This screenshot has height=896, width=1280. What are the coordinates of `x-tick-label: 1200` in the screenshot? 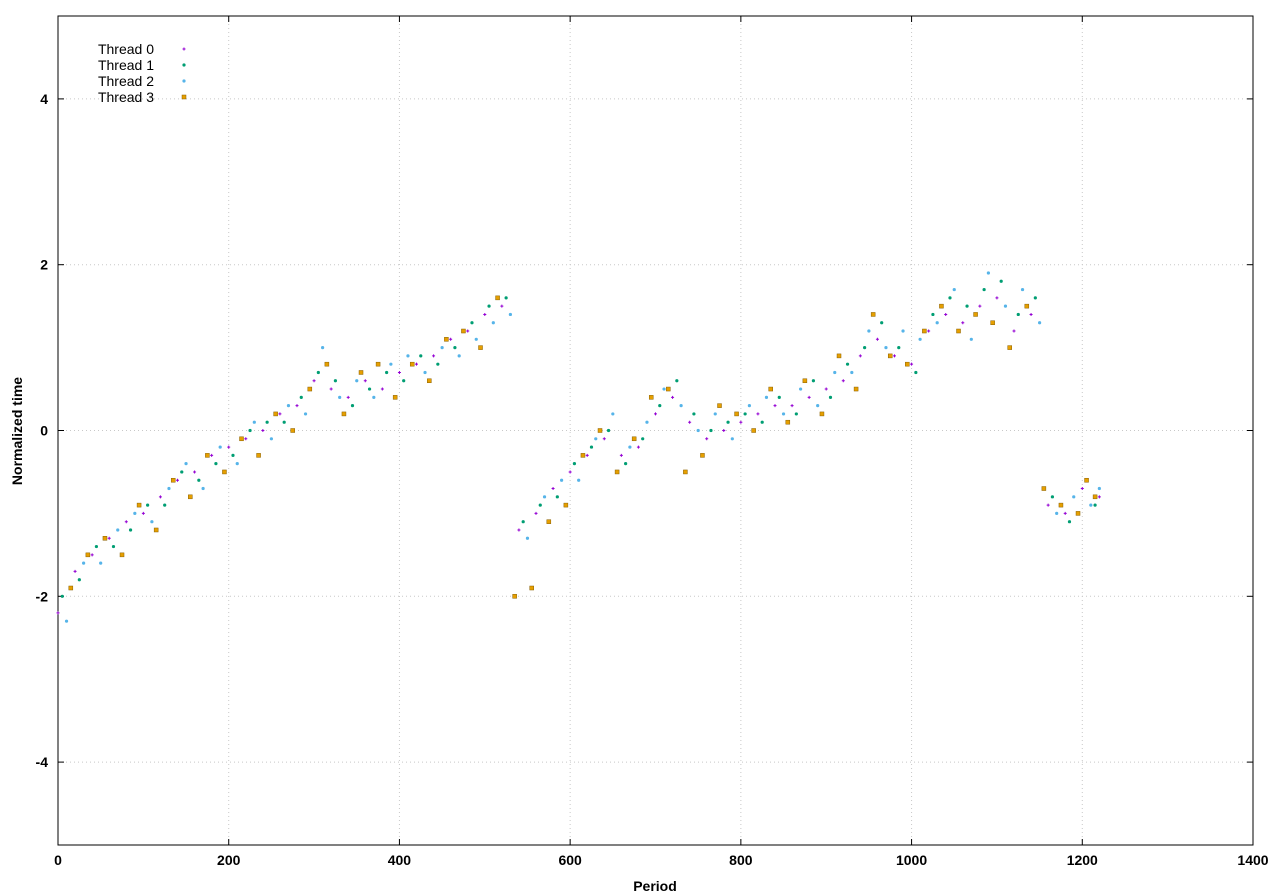 It's located at (1082, 860).